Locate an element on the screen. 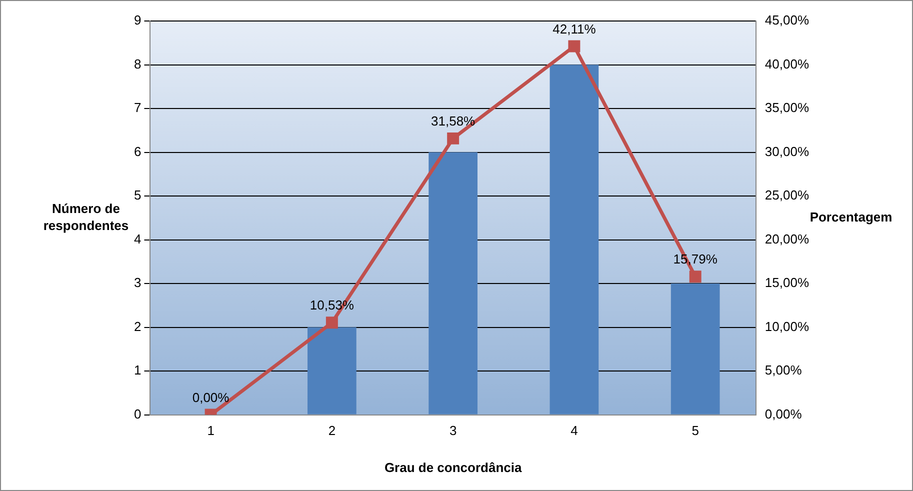  data-label: 42,11% is located at coordinates (574, 28).